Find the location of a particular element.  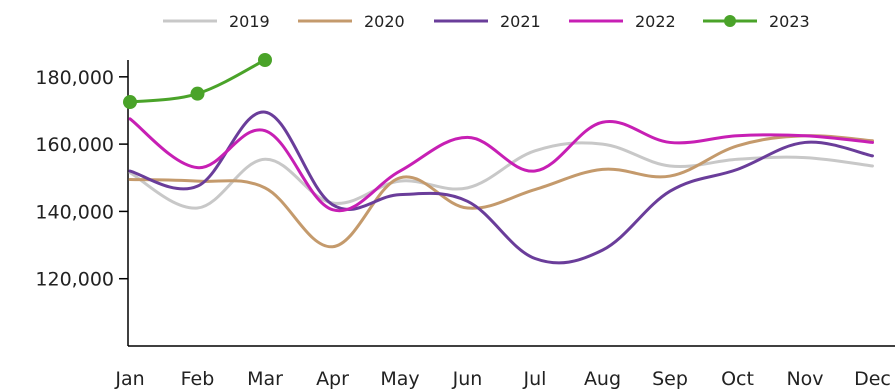

x-axis: Jan Feb Mar Apr May Jun Jul Aug Sep Oct Nov Dec is located at coordinates (504, 367).